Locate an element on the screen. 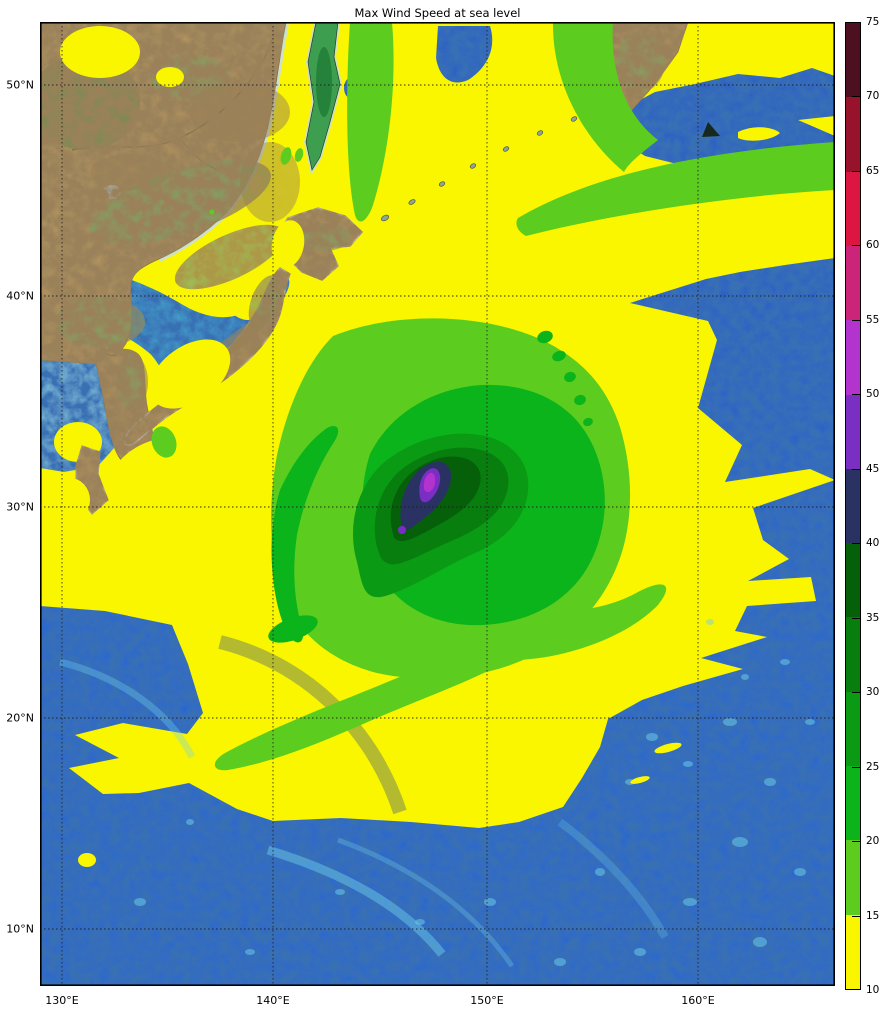 The width and height of the screenshot is (886, 1018). island-sakhalin is located at coordinates (323, 99).